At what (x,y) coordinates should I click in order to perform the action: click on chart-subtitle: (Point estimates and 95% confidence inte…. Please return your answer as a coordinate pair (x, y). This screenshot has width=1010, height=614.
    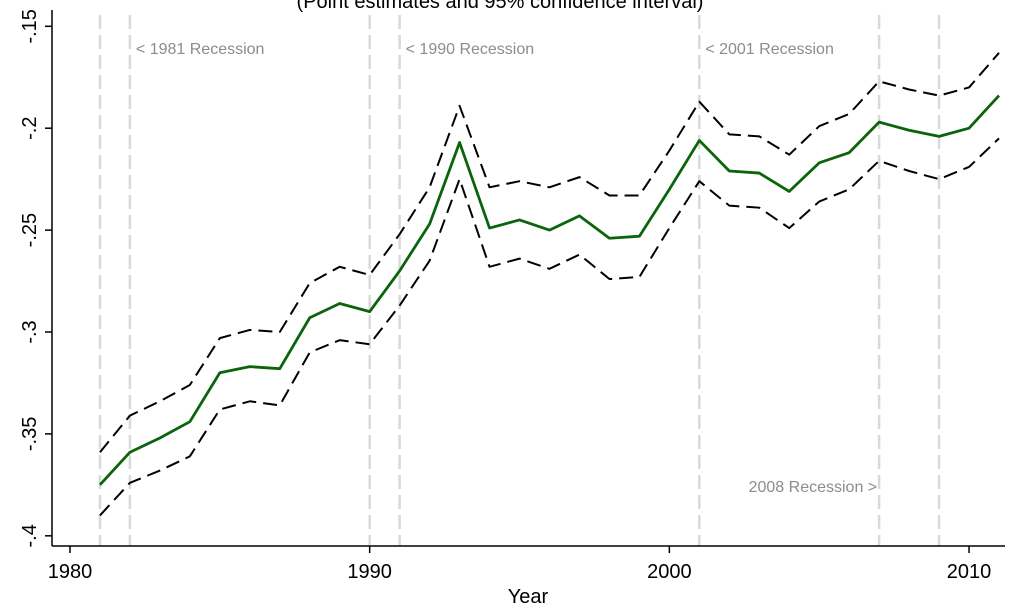
    Looking at the image, I should click on (500, 6).